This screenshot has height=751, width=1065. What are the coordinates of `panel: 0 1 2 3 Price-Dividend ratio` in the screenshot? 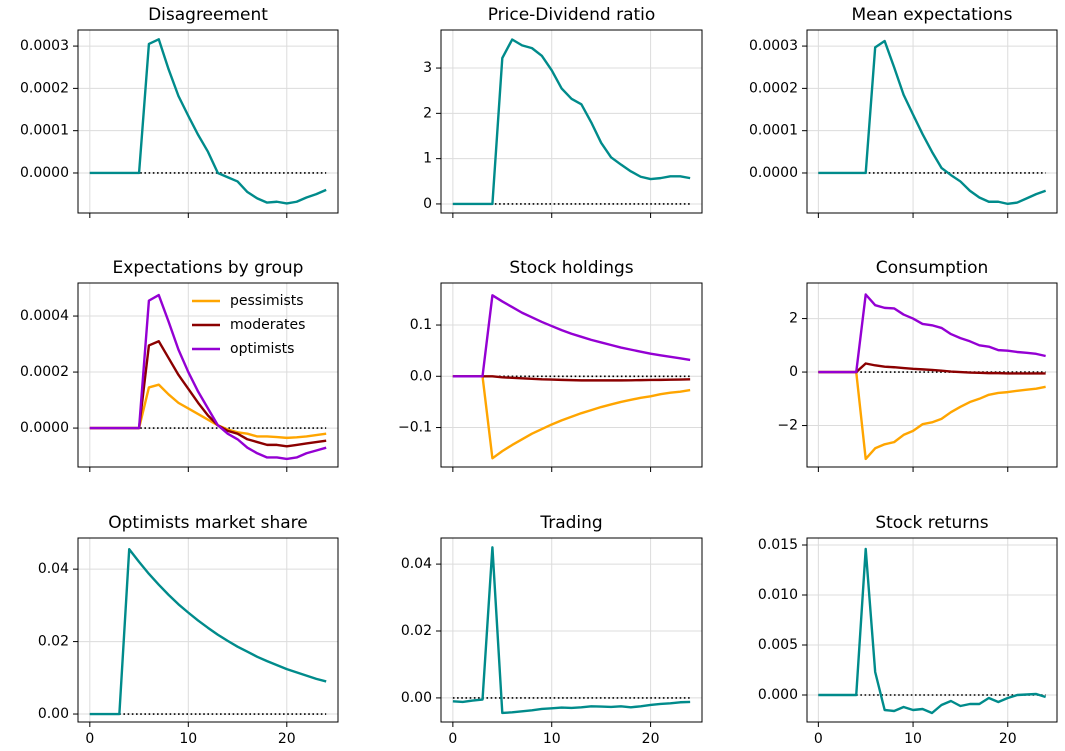 It's located at (563, 111).